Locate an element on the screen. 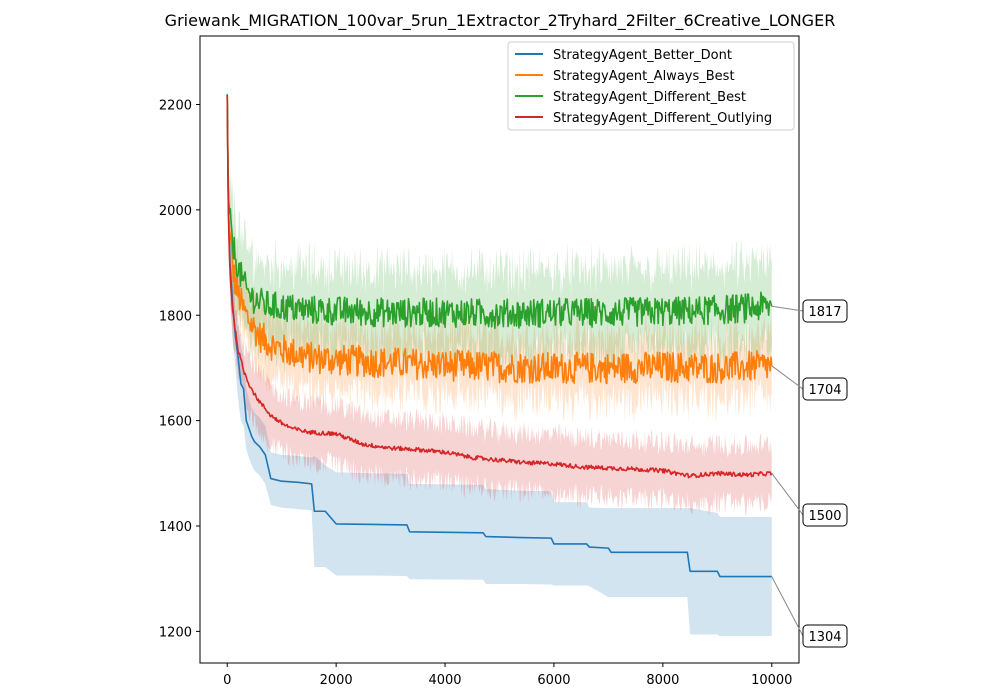 Image resolution: width=1000 pixels, height=700 pixels. callout-label: 1704 is located at coordinates (824, 390).